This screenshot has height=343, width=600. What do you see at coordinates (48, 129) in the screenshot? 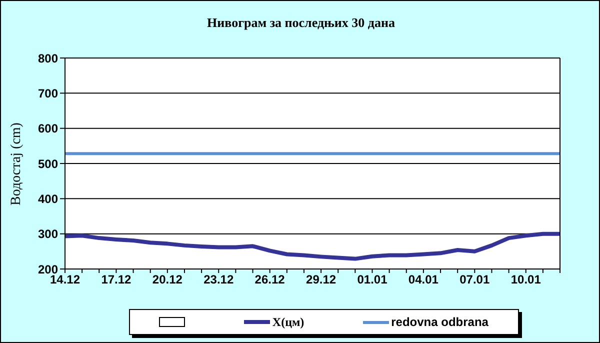
I see `y-tick-label: 600` at bounding box center [48, 129].